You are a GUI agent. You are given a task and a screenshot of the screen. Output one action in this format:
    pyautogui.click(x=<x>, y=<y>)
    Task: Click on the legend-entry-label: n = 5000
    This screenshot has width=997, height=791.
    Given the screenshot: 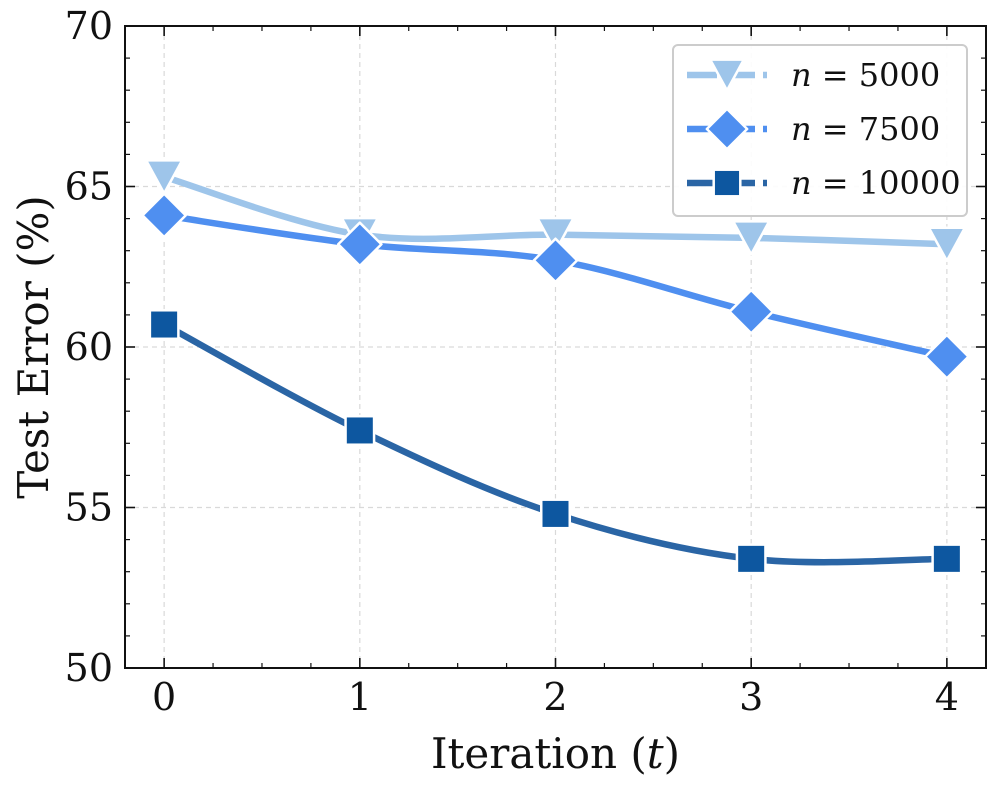 What is the action you would take?
    pyautogui.click(x=865, y=75)
    